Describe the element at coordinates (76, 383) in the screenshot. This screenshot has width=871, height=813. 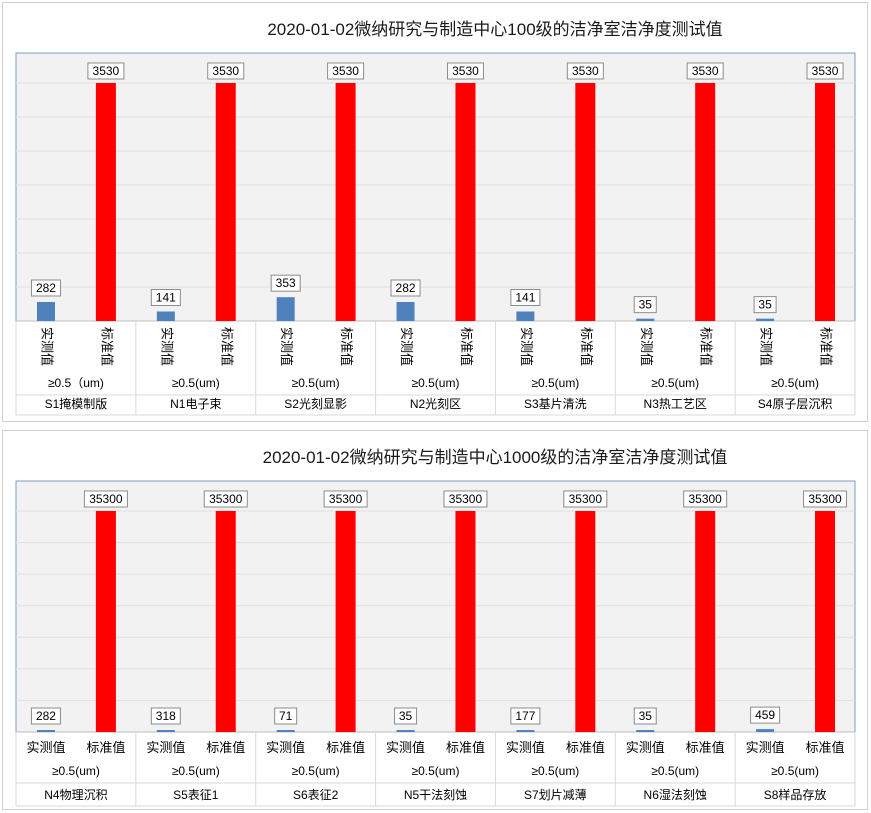
I see `tick-label-particle-size: ≥0.5（um)` at that location.